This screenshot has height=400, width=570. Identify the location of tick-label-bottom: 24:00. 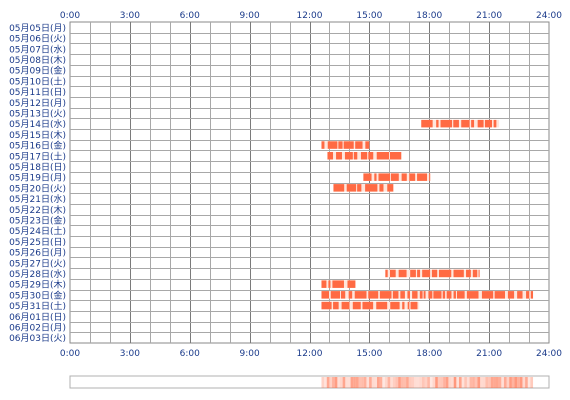
(549, 354).